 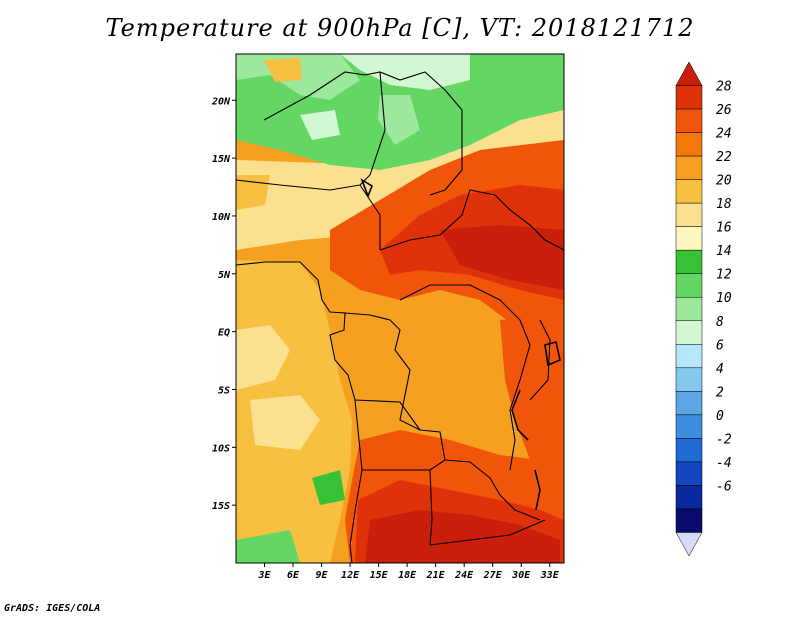 What do you see at coordinates (724, 87) in the screenshot?
I see `colorbar-label: 28` at bounding box center [724, 87].